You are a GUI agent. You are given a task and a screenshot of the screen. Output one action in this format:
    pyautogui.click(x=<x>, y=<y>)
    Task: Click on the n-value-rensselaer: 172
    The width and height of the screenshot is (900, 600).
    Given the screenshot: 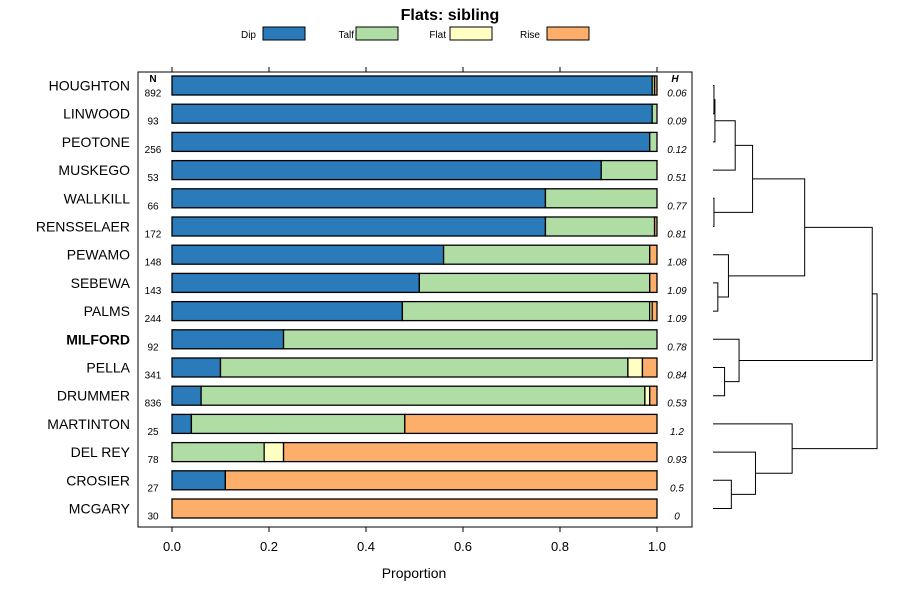 What is the action you would take?
    pyautogui.click(x=153, y=235)
    